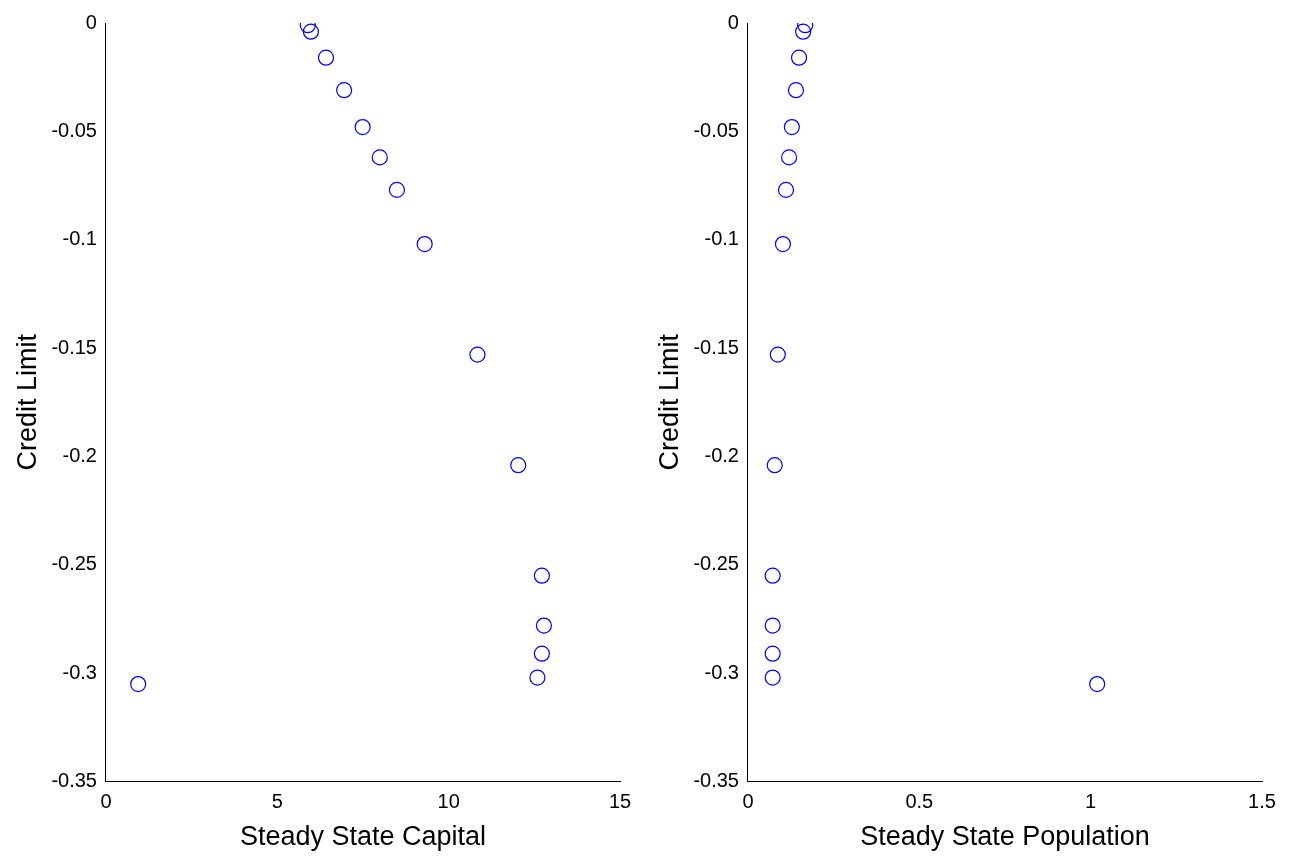  Describe the element at coordinates (363, 836) in the screenshot. I see `x-axis-title: Steady State Capital` at that location.